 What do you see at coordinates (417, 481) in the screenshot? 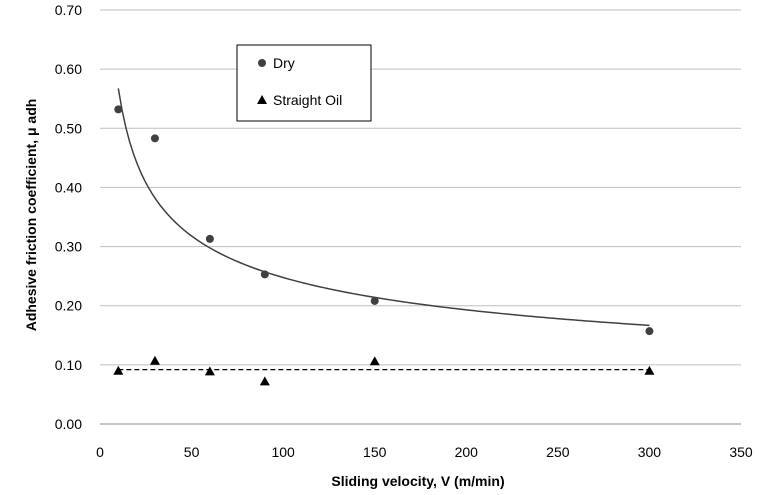
I see `x-axis-title: Sliding velocity, V (m/min)` at bounding box center [417, 481].